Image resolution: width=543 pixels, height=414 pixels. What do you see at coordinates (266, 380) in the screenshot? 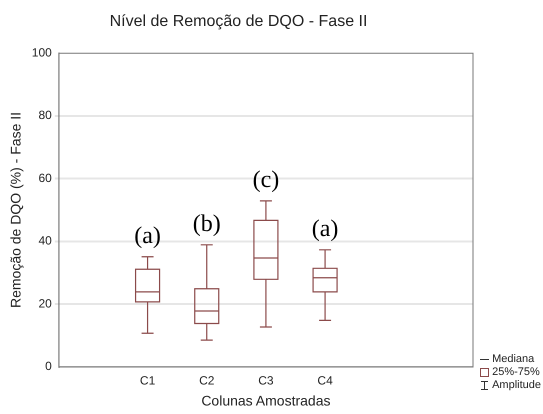
I see `x-tick-label: C3` at bounding box center [266, 380].